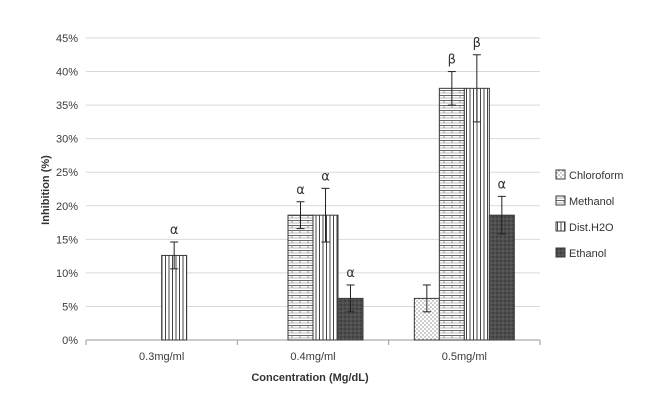 This screenshot has width=660, height=415. Describe the element at coordinates (591, 228) in the screenshot. I see `legend-label: Dist.H2O` at that location.